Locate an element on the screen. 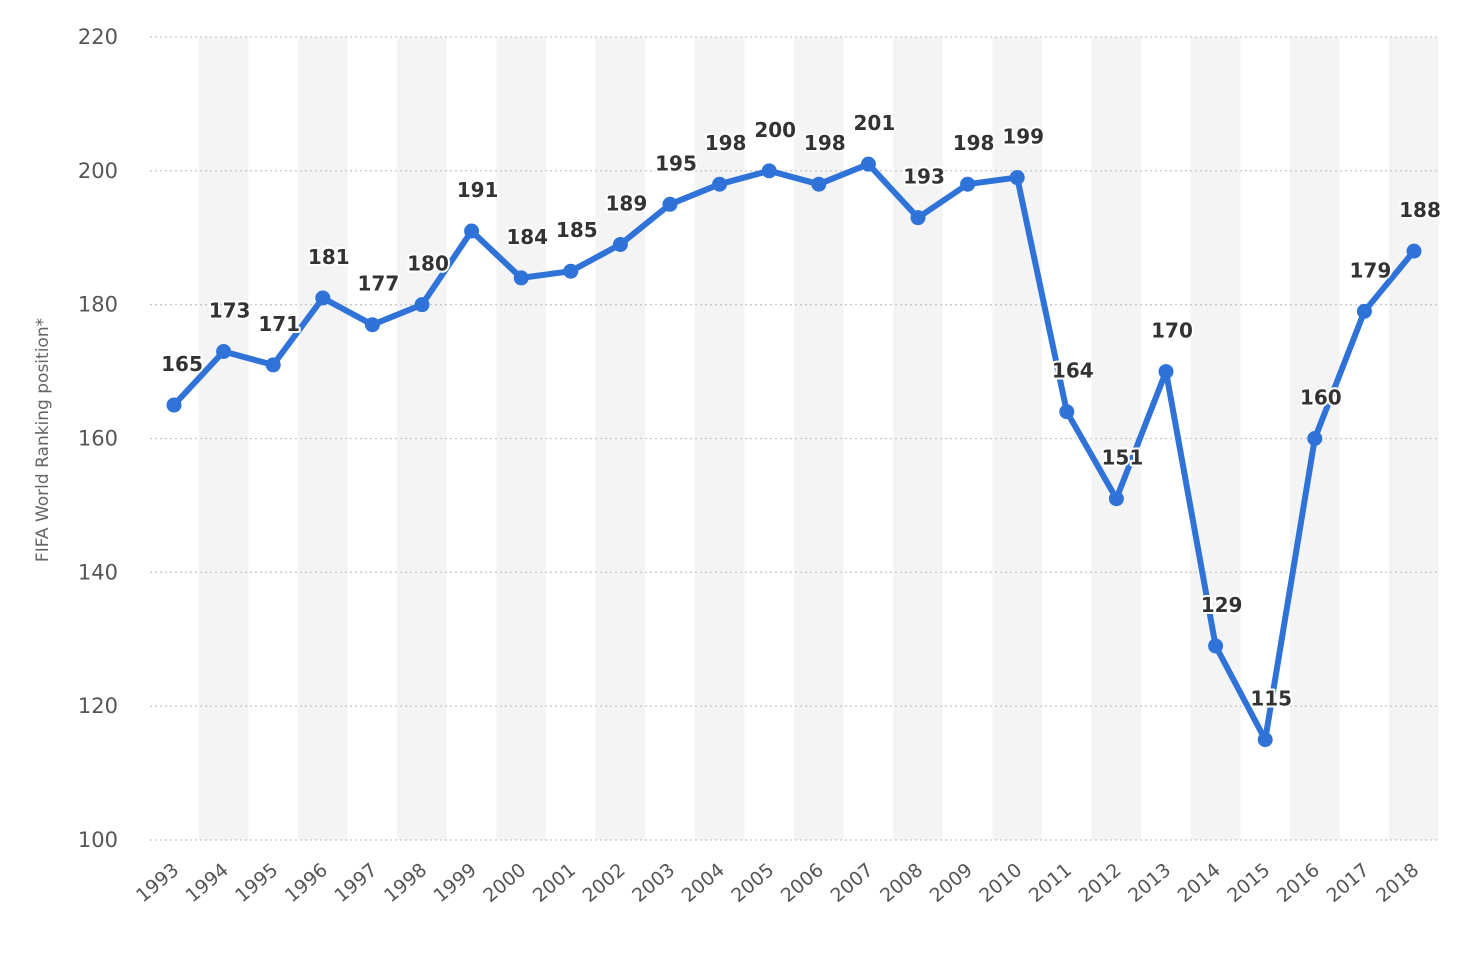 This screenshot has height=965, width=1460. data-label: 189 is located at coordinates (627, 203).